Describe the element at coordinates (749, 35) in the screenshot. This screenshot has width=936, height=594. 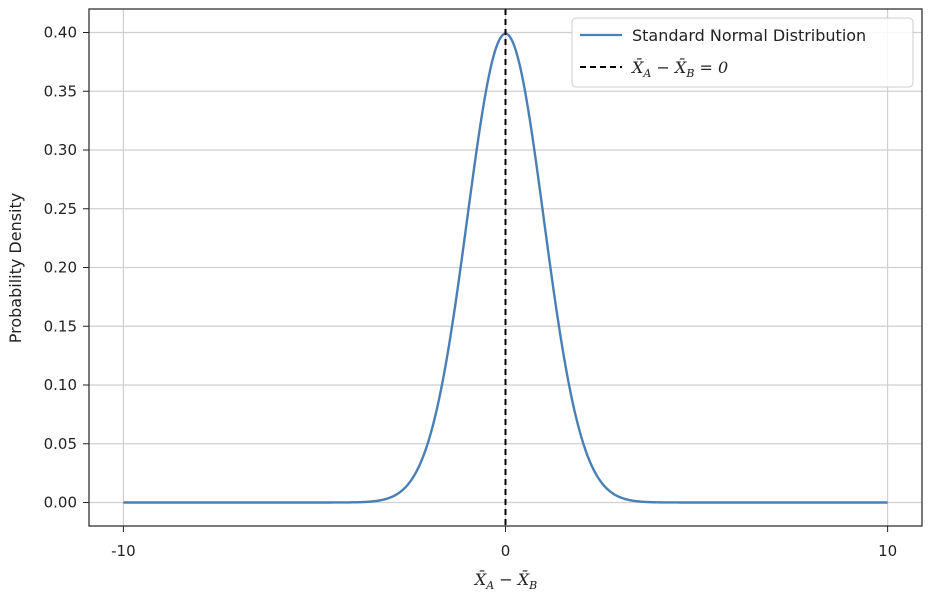
I see `legend-label-normal: Standard Normal Distribution` at that location.